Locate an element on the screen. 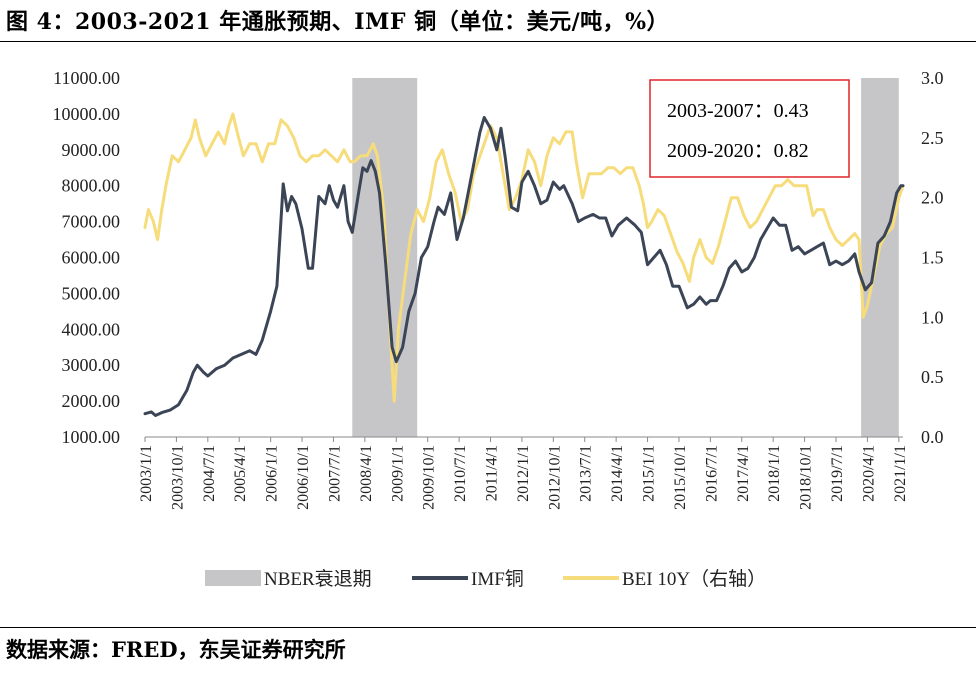  y-left-tick-label: 11000.00 is located at coordinates (86, 78).